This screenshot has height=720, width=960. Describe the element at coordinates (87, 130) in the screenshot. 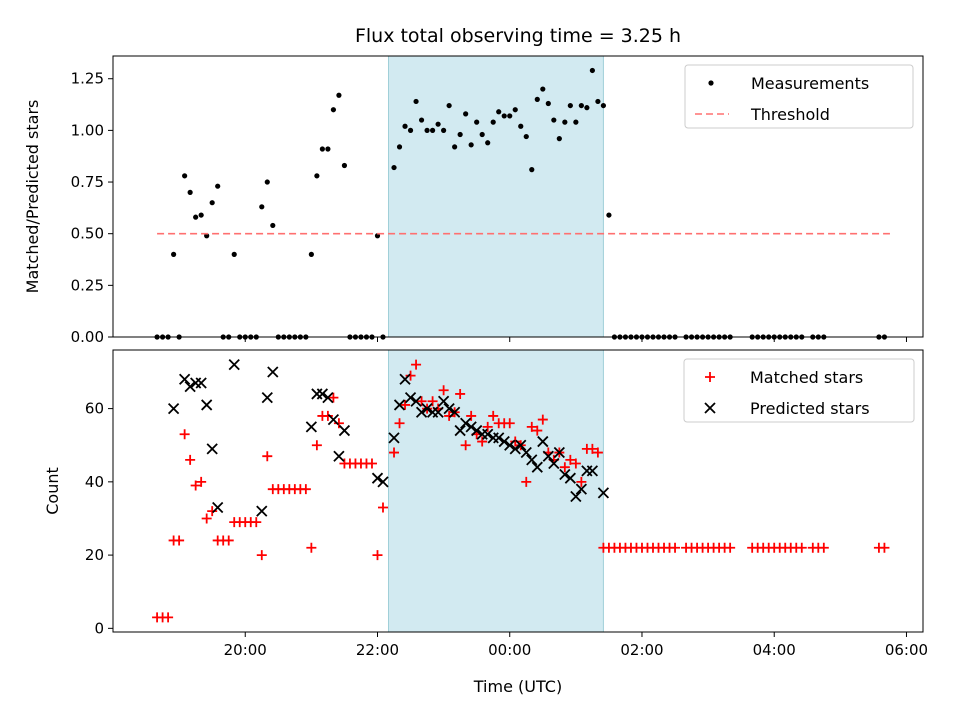

I see `y-tick-label: 1.00` at that location.